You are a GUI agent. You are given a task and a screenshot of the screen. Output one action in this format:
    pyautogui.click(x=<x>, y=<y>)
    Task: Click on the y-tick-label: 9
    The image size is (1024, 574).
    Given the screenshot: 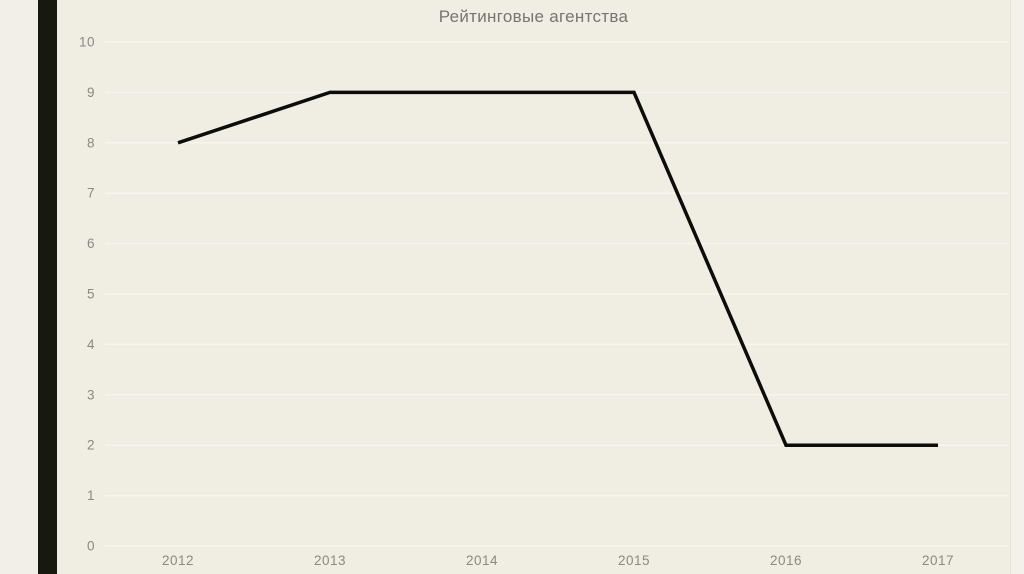 What is the action you would take?
    pyautogui.click(x=91, y=92)
    